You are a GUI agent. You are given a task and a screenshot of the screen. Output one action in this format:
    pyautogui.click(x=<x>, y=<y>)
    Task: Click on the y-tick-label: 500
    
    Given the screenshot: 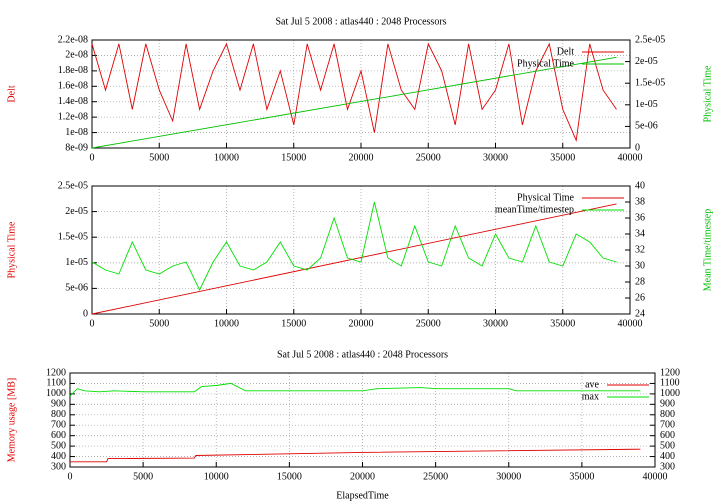 What is the action you would take?
    pyautogui.click(x=58, y=445)
    